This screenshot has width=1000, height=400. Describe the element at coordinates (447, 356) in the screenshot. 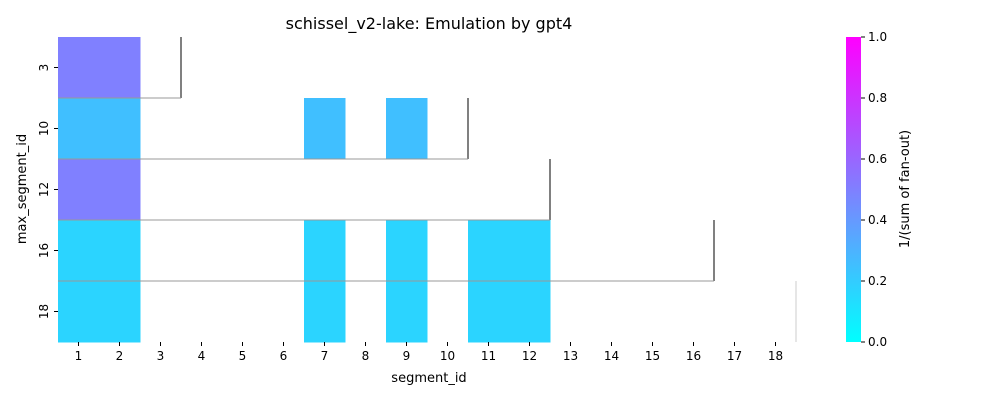

I see `x-tick-label: 10` at that location.